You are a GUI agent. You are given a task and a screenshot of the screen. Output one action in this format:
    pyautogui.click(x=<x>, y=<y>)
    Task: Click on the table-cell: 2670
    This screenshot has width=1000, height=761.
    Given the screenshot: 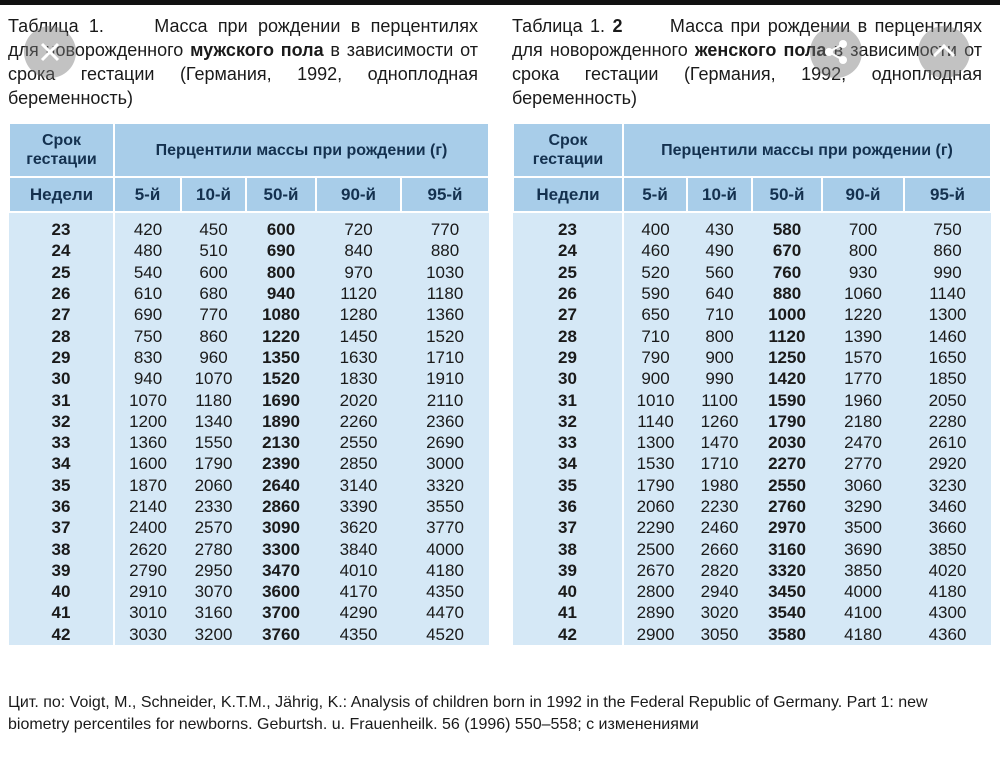 What is the action you would take?
    pyautogui.click(x=655, y=570)
    